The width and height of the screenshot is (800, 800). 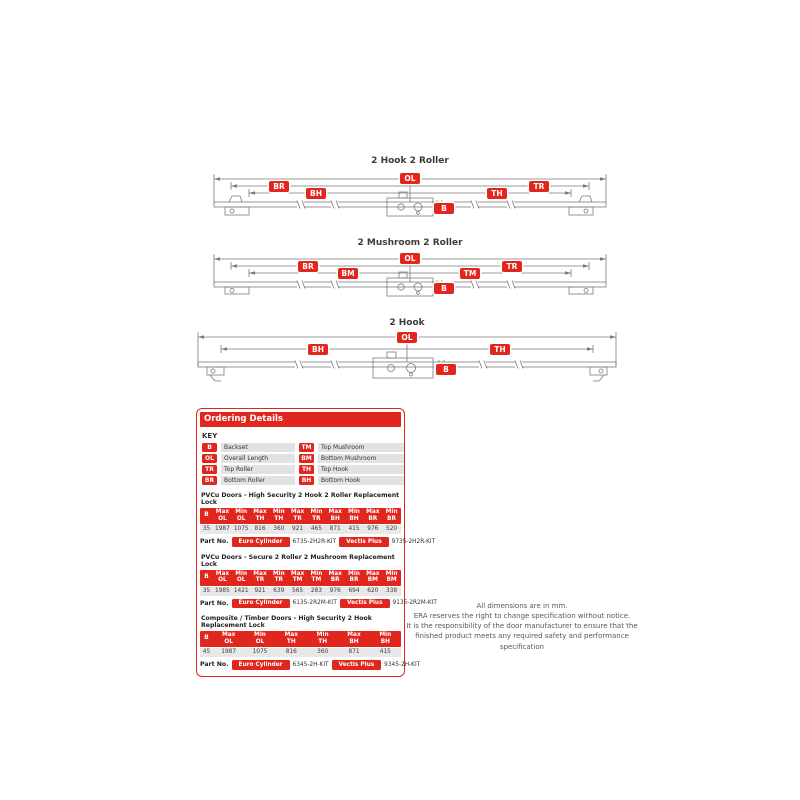 What do you see at coordinates (410, 275) in the screenshot?
I see `lock-drawing` at bounding box center [410, 275].